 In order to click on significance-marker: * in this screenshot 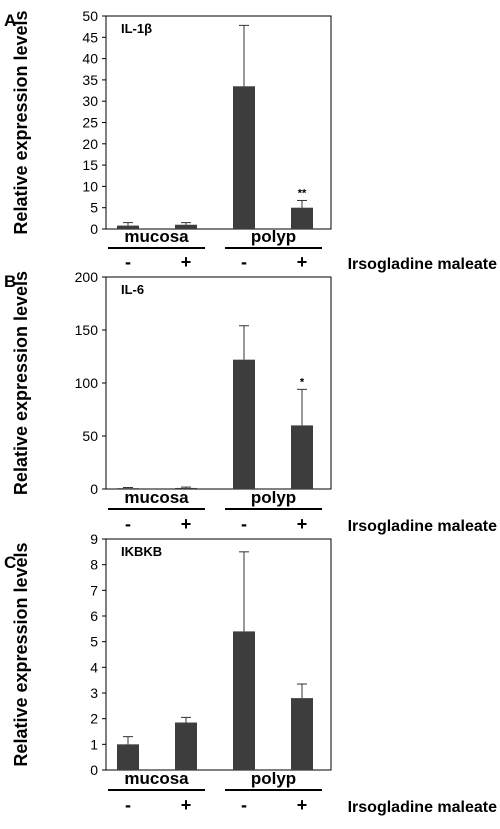, I will do `click(302, 382)`.